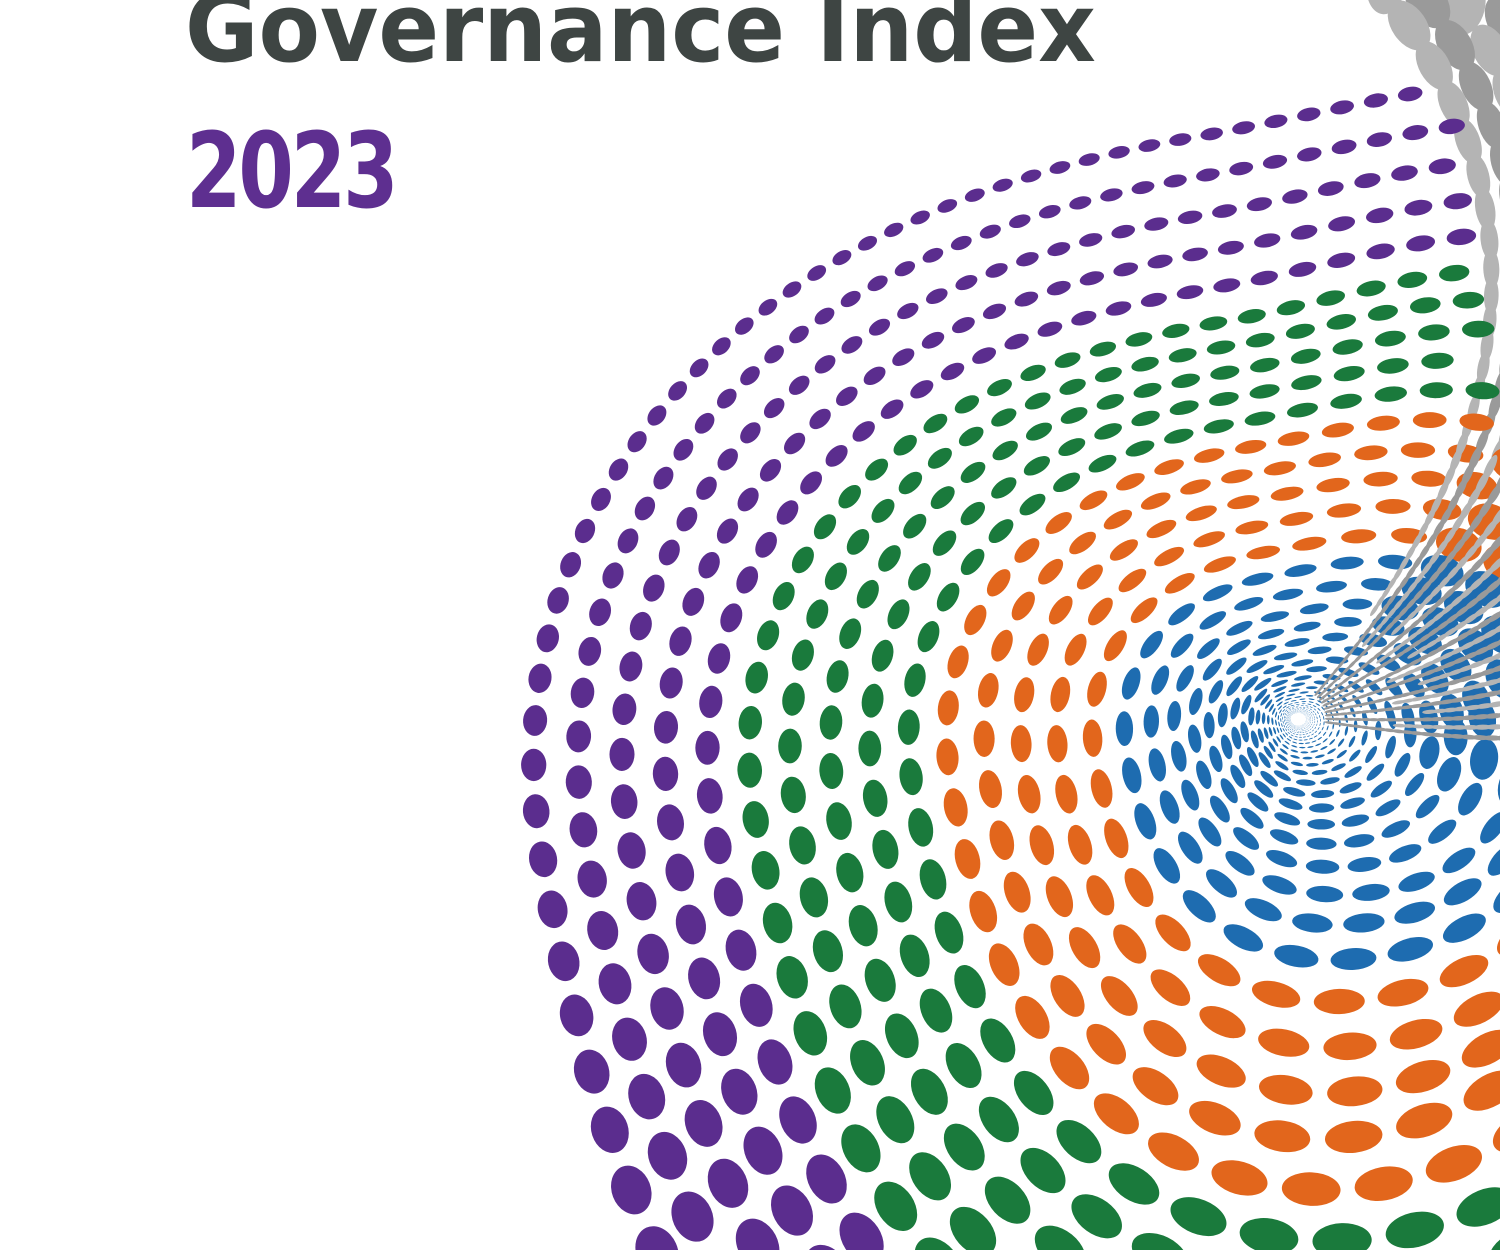  What do you see at coordinates (640, 42) in the screenshot?
I see `page-title: Governance Index` at bounding box center [640, 42].